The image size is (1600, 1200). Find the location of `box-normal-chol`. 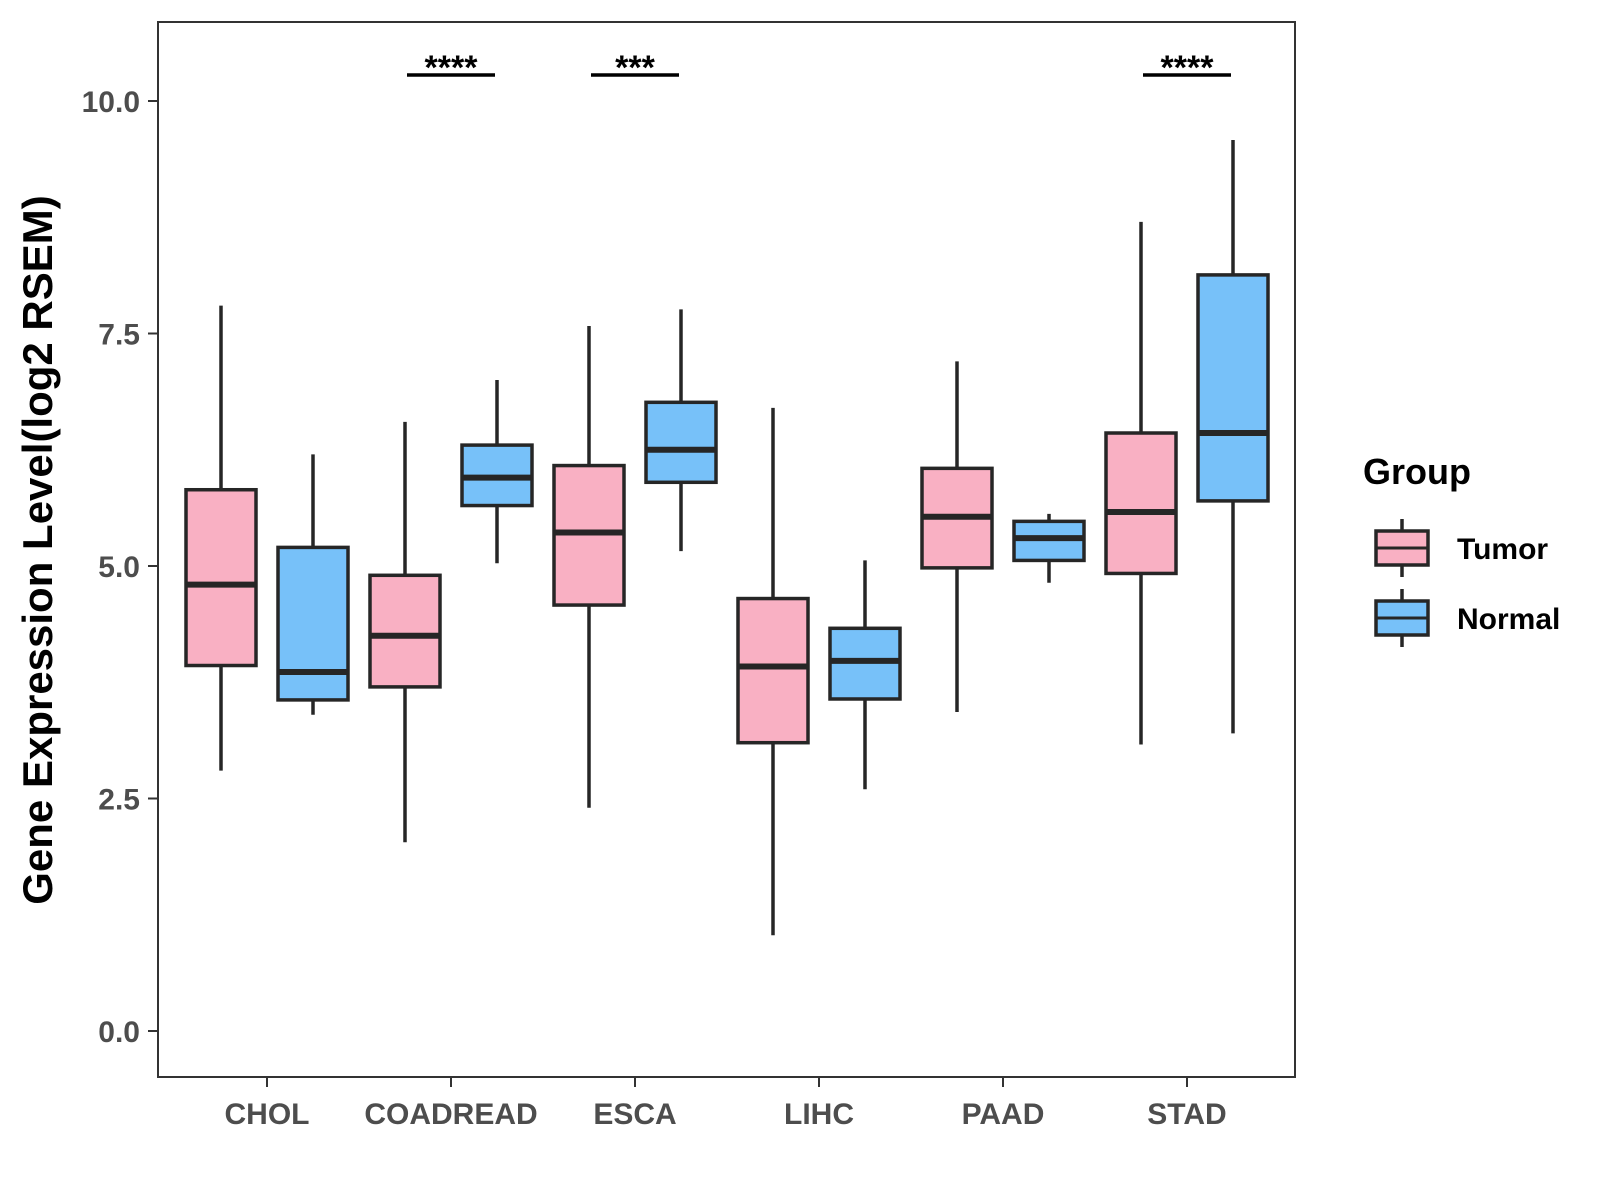

box-normal-chol is located at coordinates (313, 584).